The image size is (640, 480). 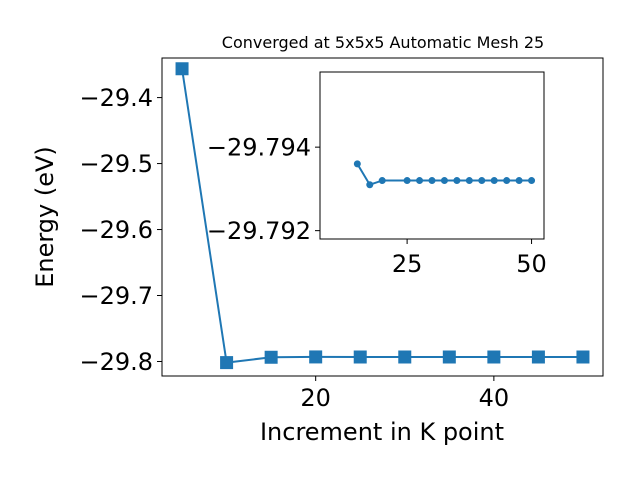 What do you see at coordinates (116, 230) in the screenshot?
I see `main-y-tick-label: −29.6` at bounding box center [116, 230].